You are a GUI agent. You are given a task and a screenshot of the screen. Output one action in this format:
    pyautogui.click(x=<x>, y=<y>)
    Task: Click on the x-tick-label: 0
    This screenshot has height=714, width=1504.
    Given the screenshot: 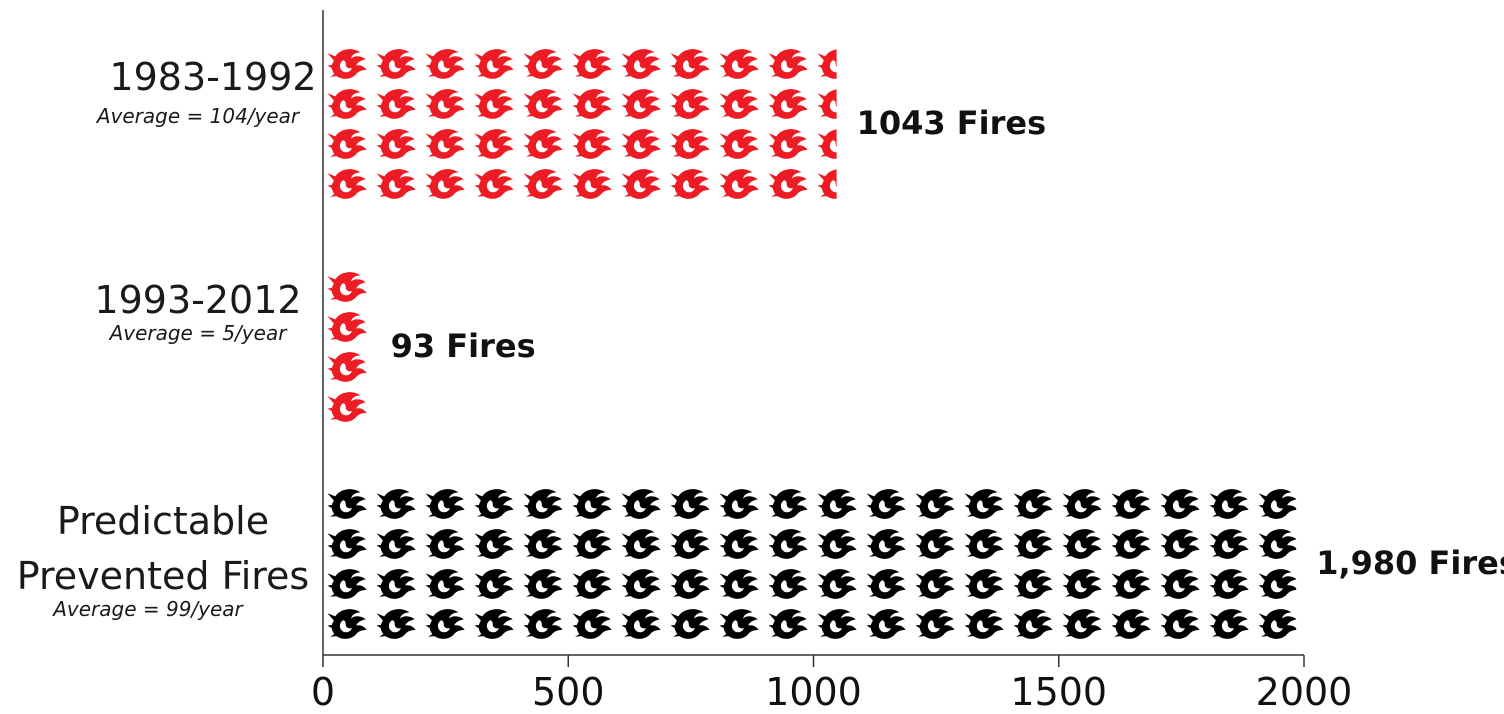 What is the action you would take?
    pyautogui.click(x=323, y=692)
    